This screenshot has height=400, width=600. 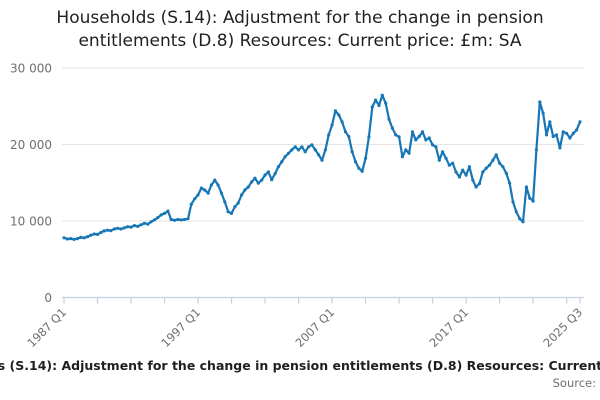 I want to click on y-axis-tick-label: 30 000, so click(x=31, y=69).